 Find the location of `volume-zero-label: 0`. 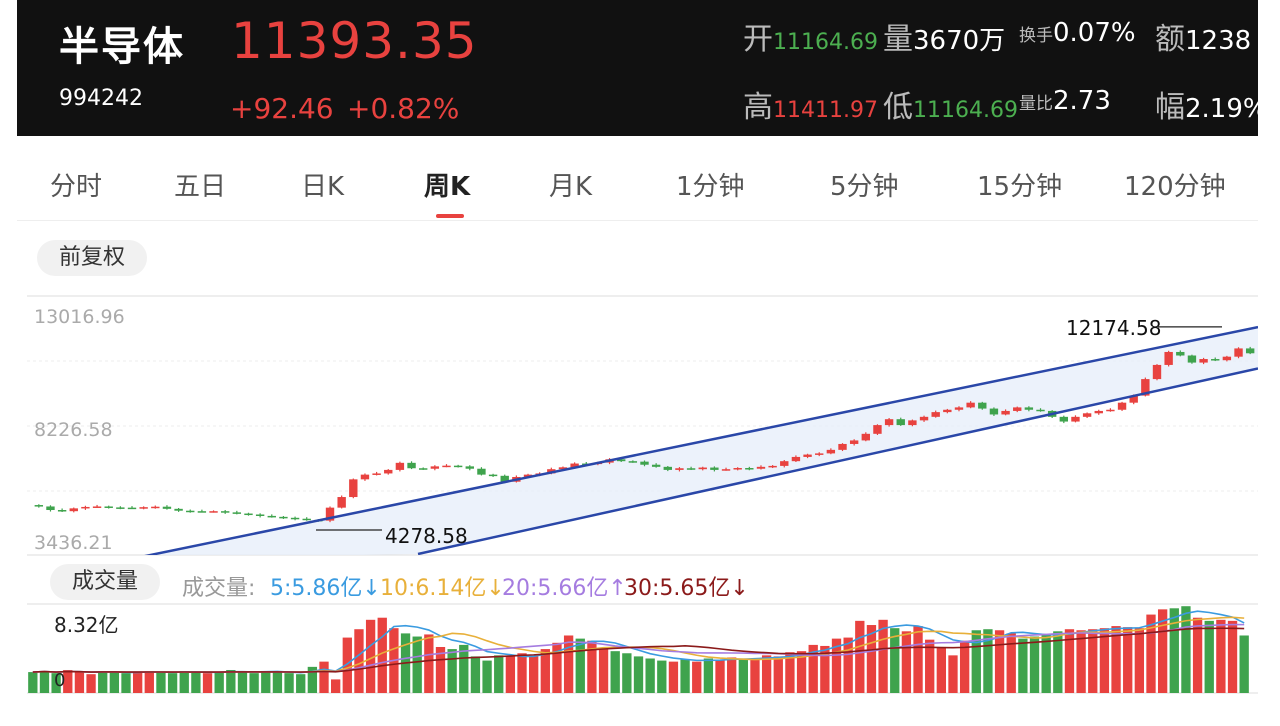

volume-zero-label: 0 is located at coordinates (59, 680).